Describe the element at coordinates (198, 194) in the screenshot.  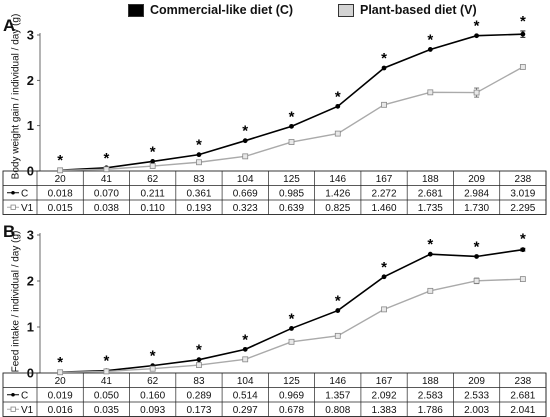
I see `table-cell-value: 0.361` at that location.